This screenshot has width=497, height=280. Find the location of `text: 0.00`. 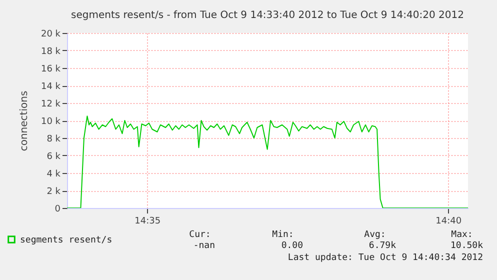

text: 0.00 is located at coordinates (292, 246).